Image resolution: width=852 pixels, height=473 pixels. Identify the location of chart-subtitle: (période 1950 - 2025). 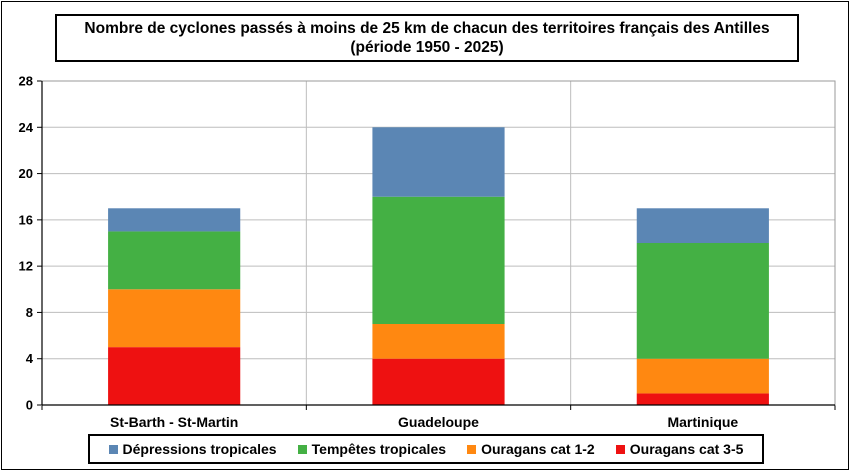
(427, 47).